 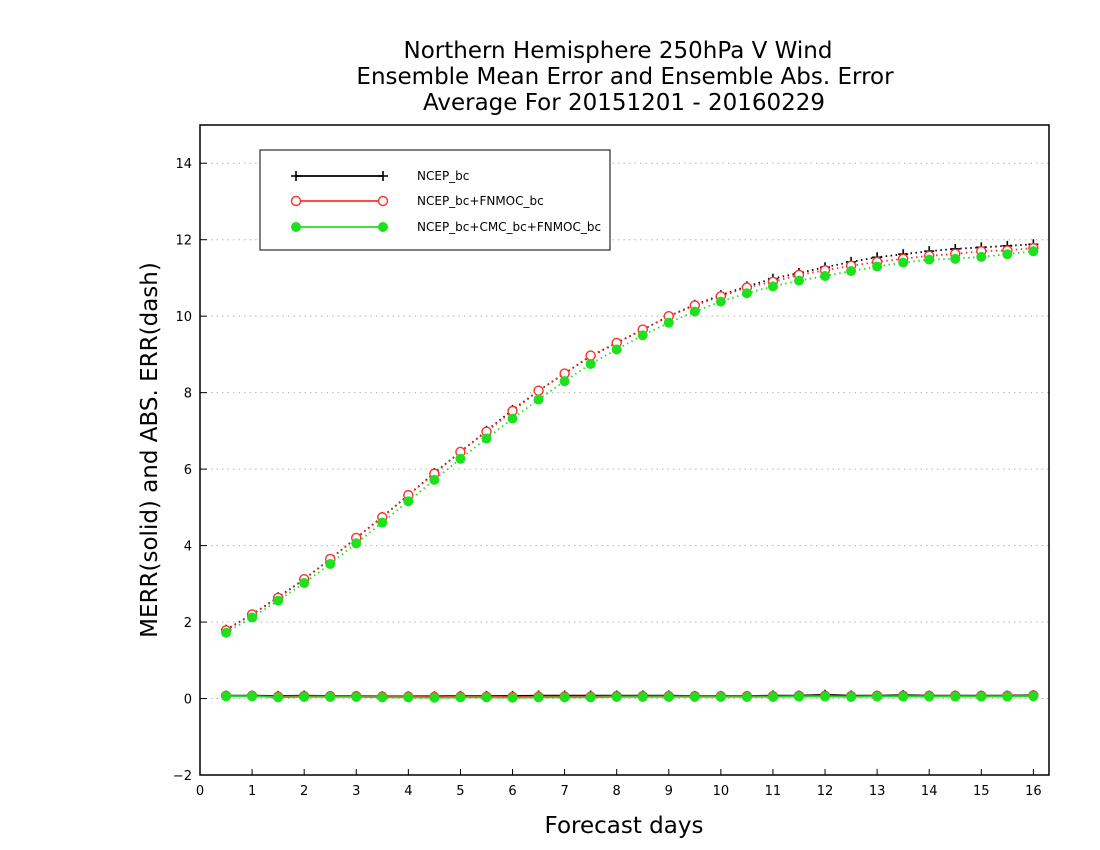 What do you see at coordinates (183, 317) in the screenshot?
I see `y-tick-label: 10` at bounding box center [183, 317].